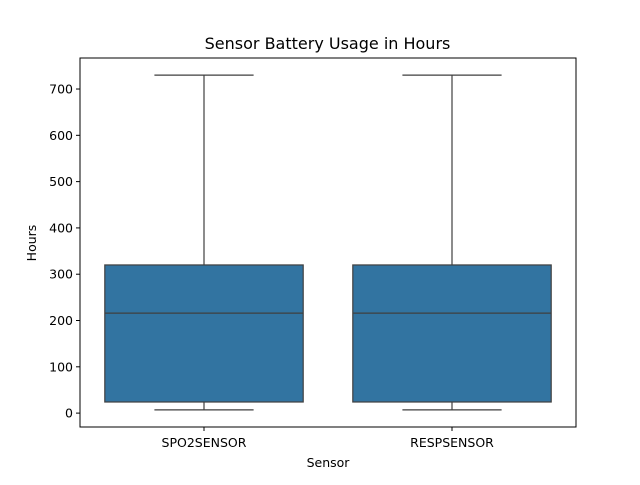 The width and height of the screenshot is (640, 485). Describe the element at coordinates (61, 227) in the screenshot. I see `y-tick-label: 400` at that location.